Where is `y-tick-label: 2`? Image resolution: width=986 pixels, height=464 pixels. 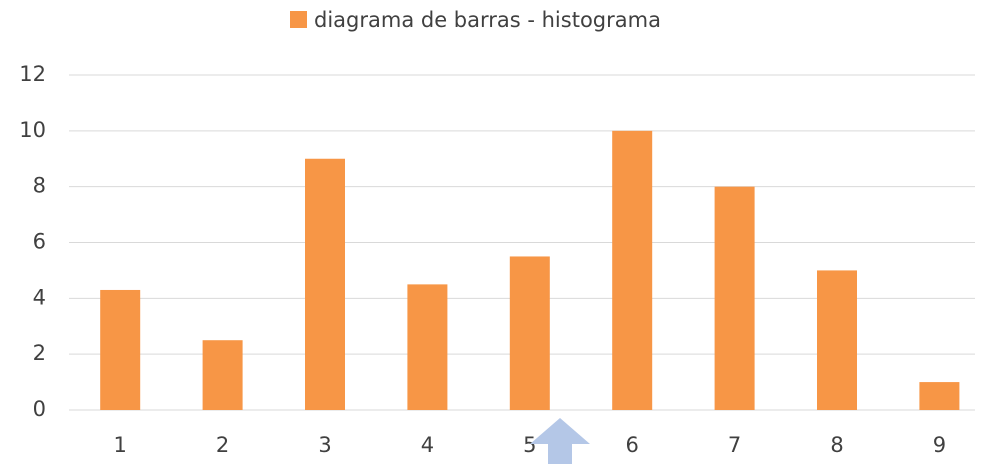 y-tick-label: 2 is located at coordinates (39, 353).